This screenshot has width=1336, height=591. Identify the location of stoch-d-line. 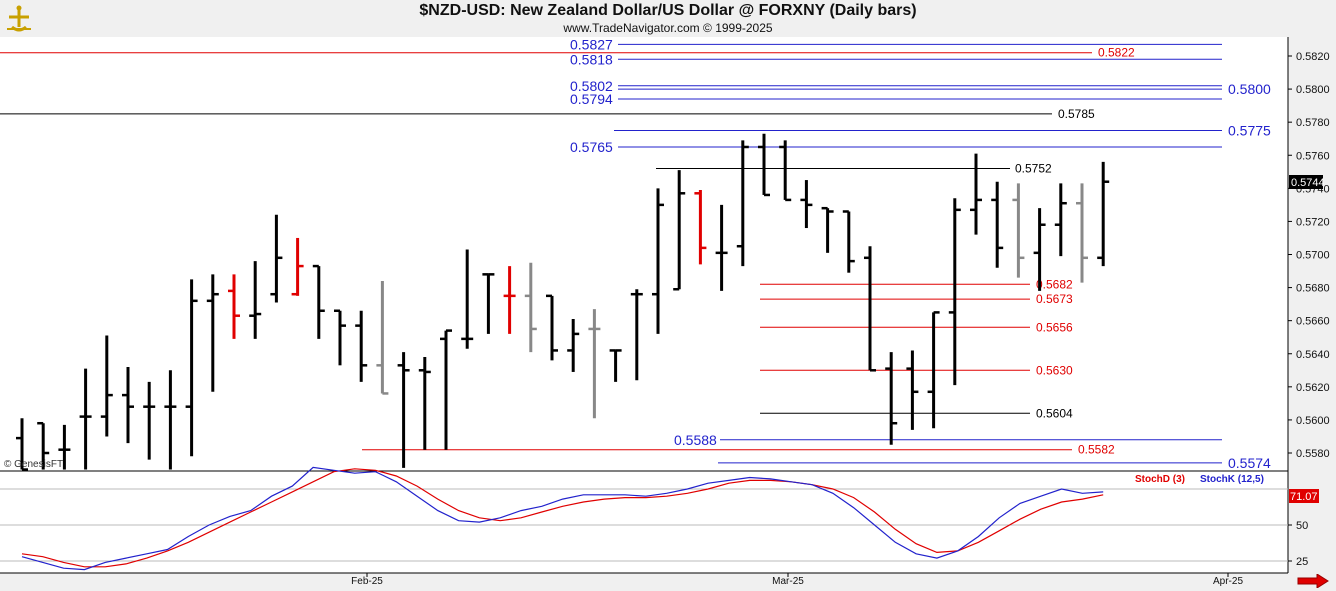
(562, 518).